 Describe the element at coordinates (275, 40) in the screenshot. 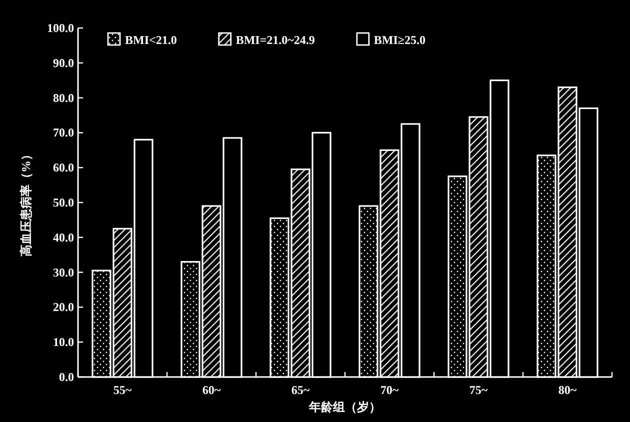

I see `legend-label: BMI=21.0~24.9` at that location.